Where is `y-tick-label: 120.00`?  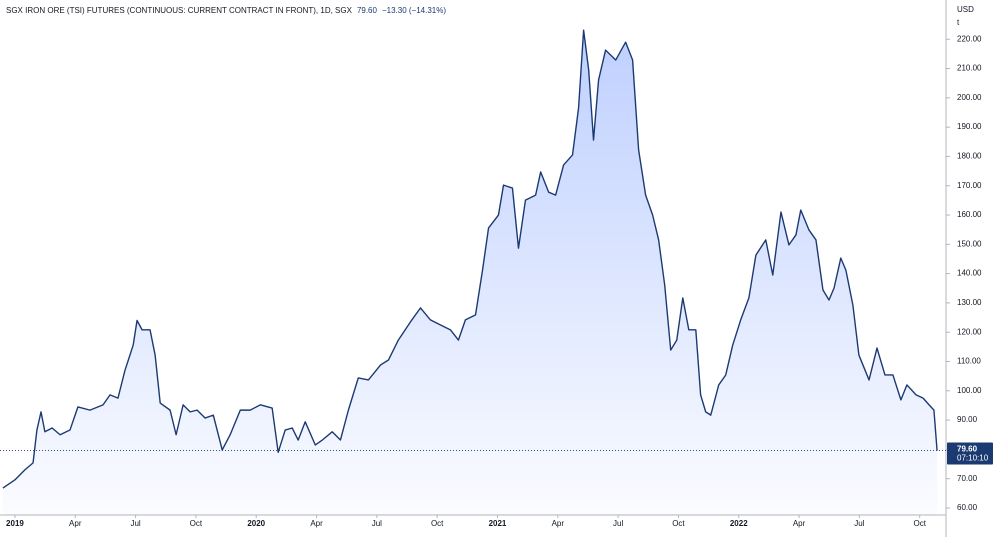
y-tick-label: 120.00 is located at coordinates (969, 331).